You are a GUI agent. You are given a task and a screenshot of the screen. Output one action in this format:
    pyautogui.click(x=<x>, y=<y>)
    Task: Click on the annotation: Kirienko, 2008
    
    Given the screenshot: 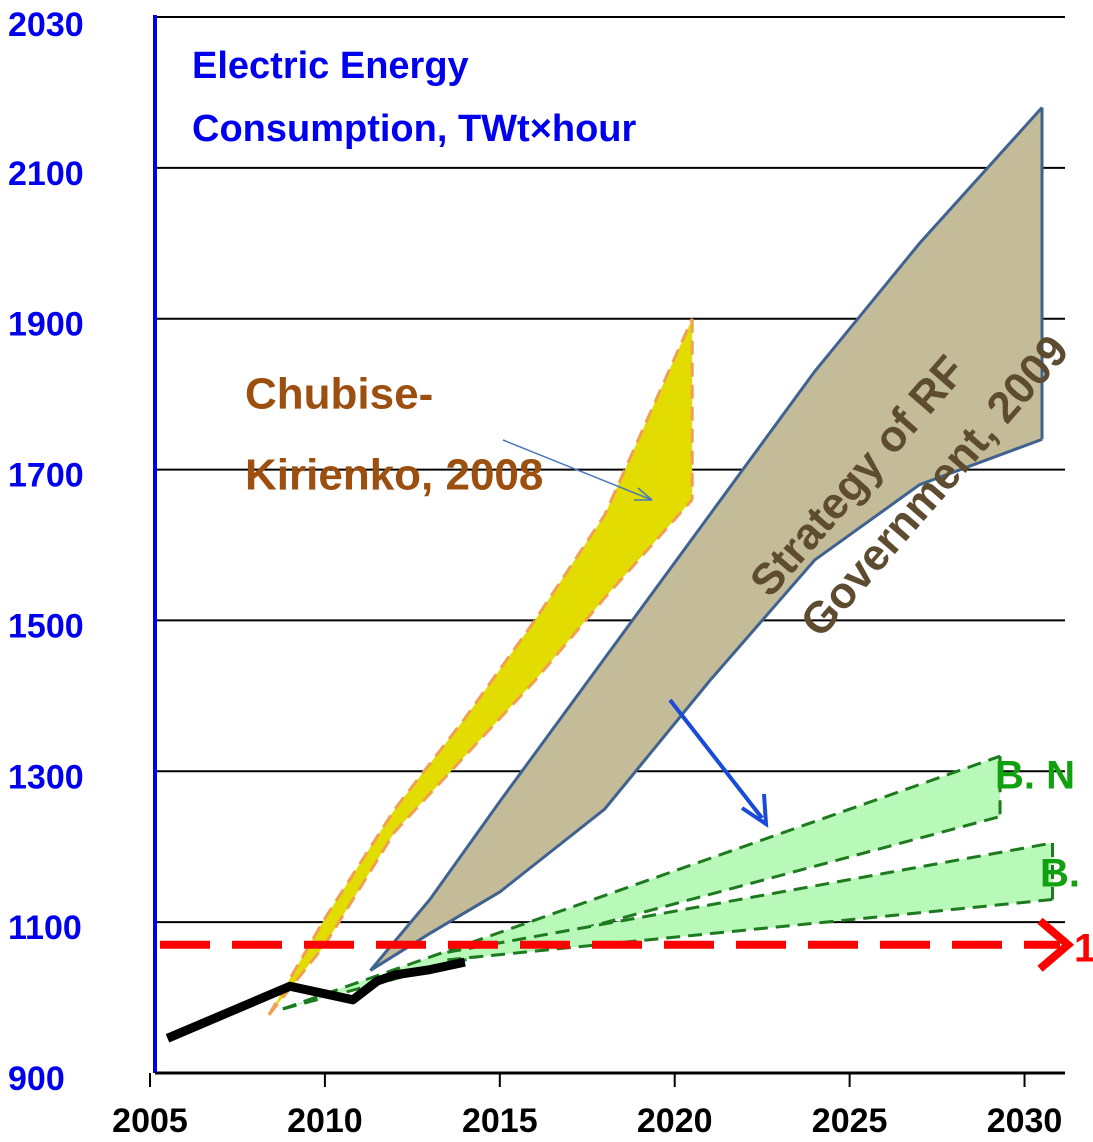 What is the action you would take?
    pyautogui.click(x=394, y=475)
    